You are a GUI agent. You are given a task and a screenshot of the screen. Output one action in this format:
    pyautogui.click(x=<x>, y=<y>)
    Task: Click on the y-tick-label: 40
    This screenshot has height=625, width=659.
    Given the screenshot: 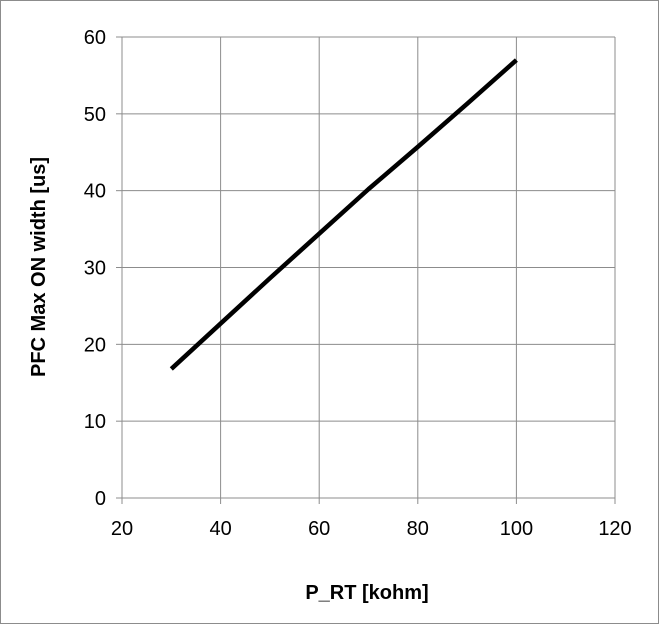 What is the action you would take?
    pyautogui.click(x=95, y=192)
    